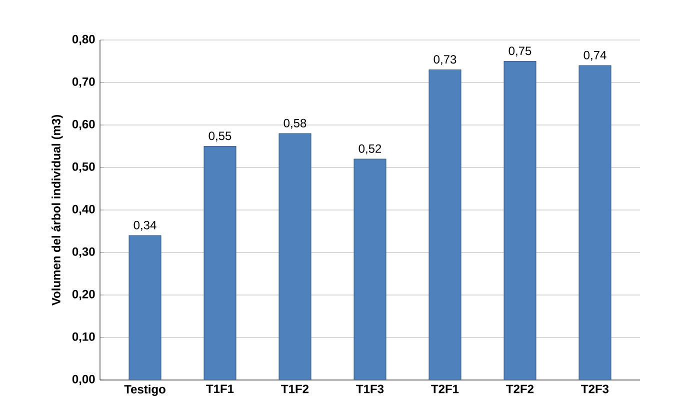 This screenshot has height=420, width=686. I want to click on y-tick-label: 0,20, so click(83, 295).